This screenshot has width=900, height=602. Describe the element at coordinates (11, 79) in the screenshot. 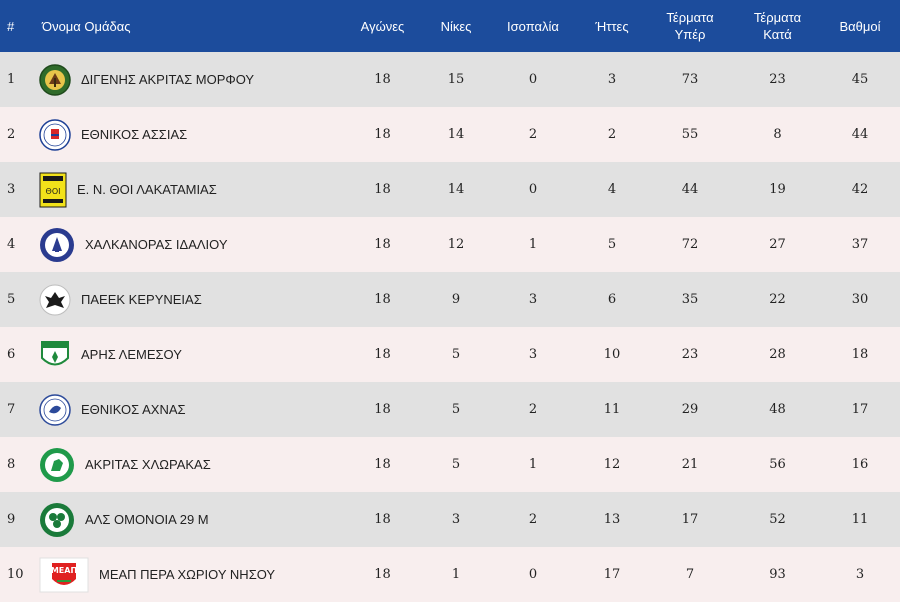

I see `rank-cell: 1` at that location.